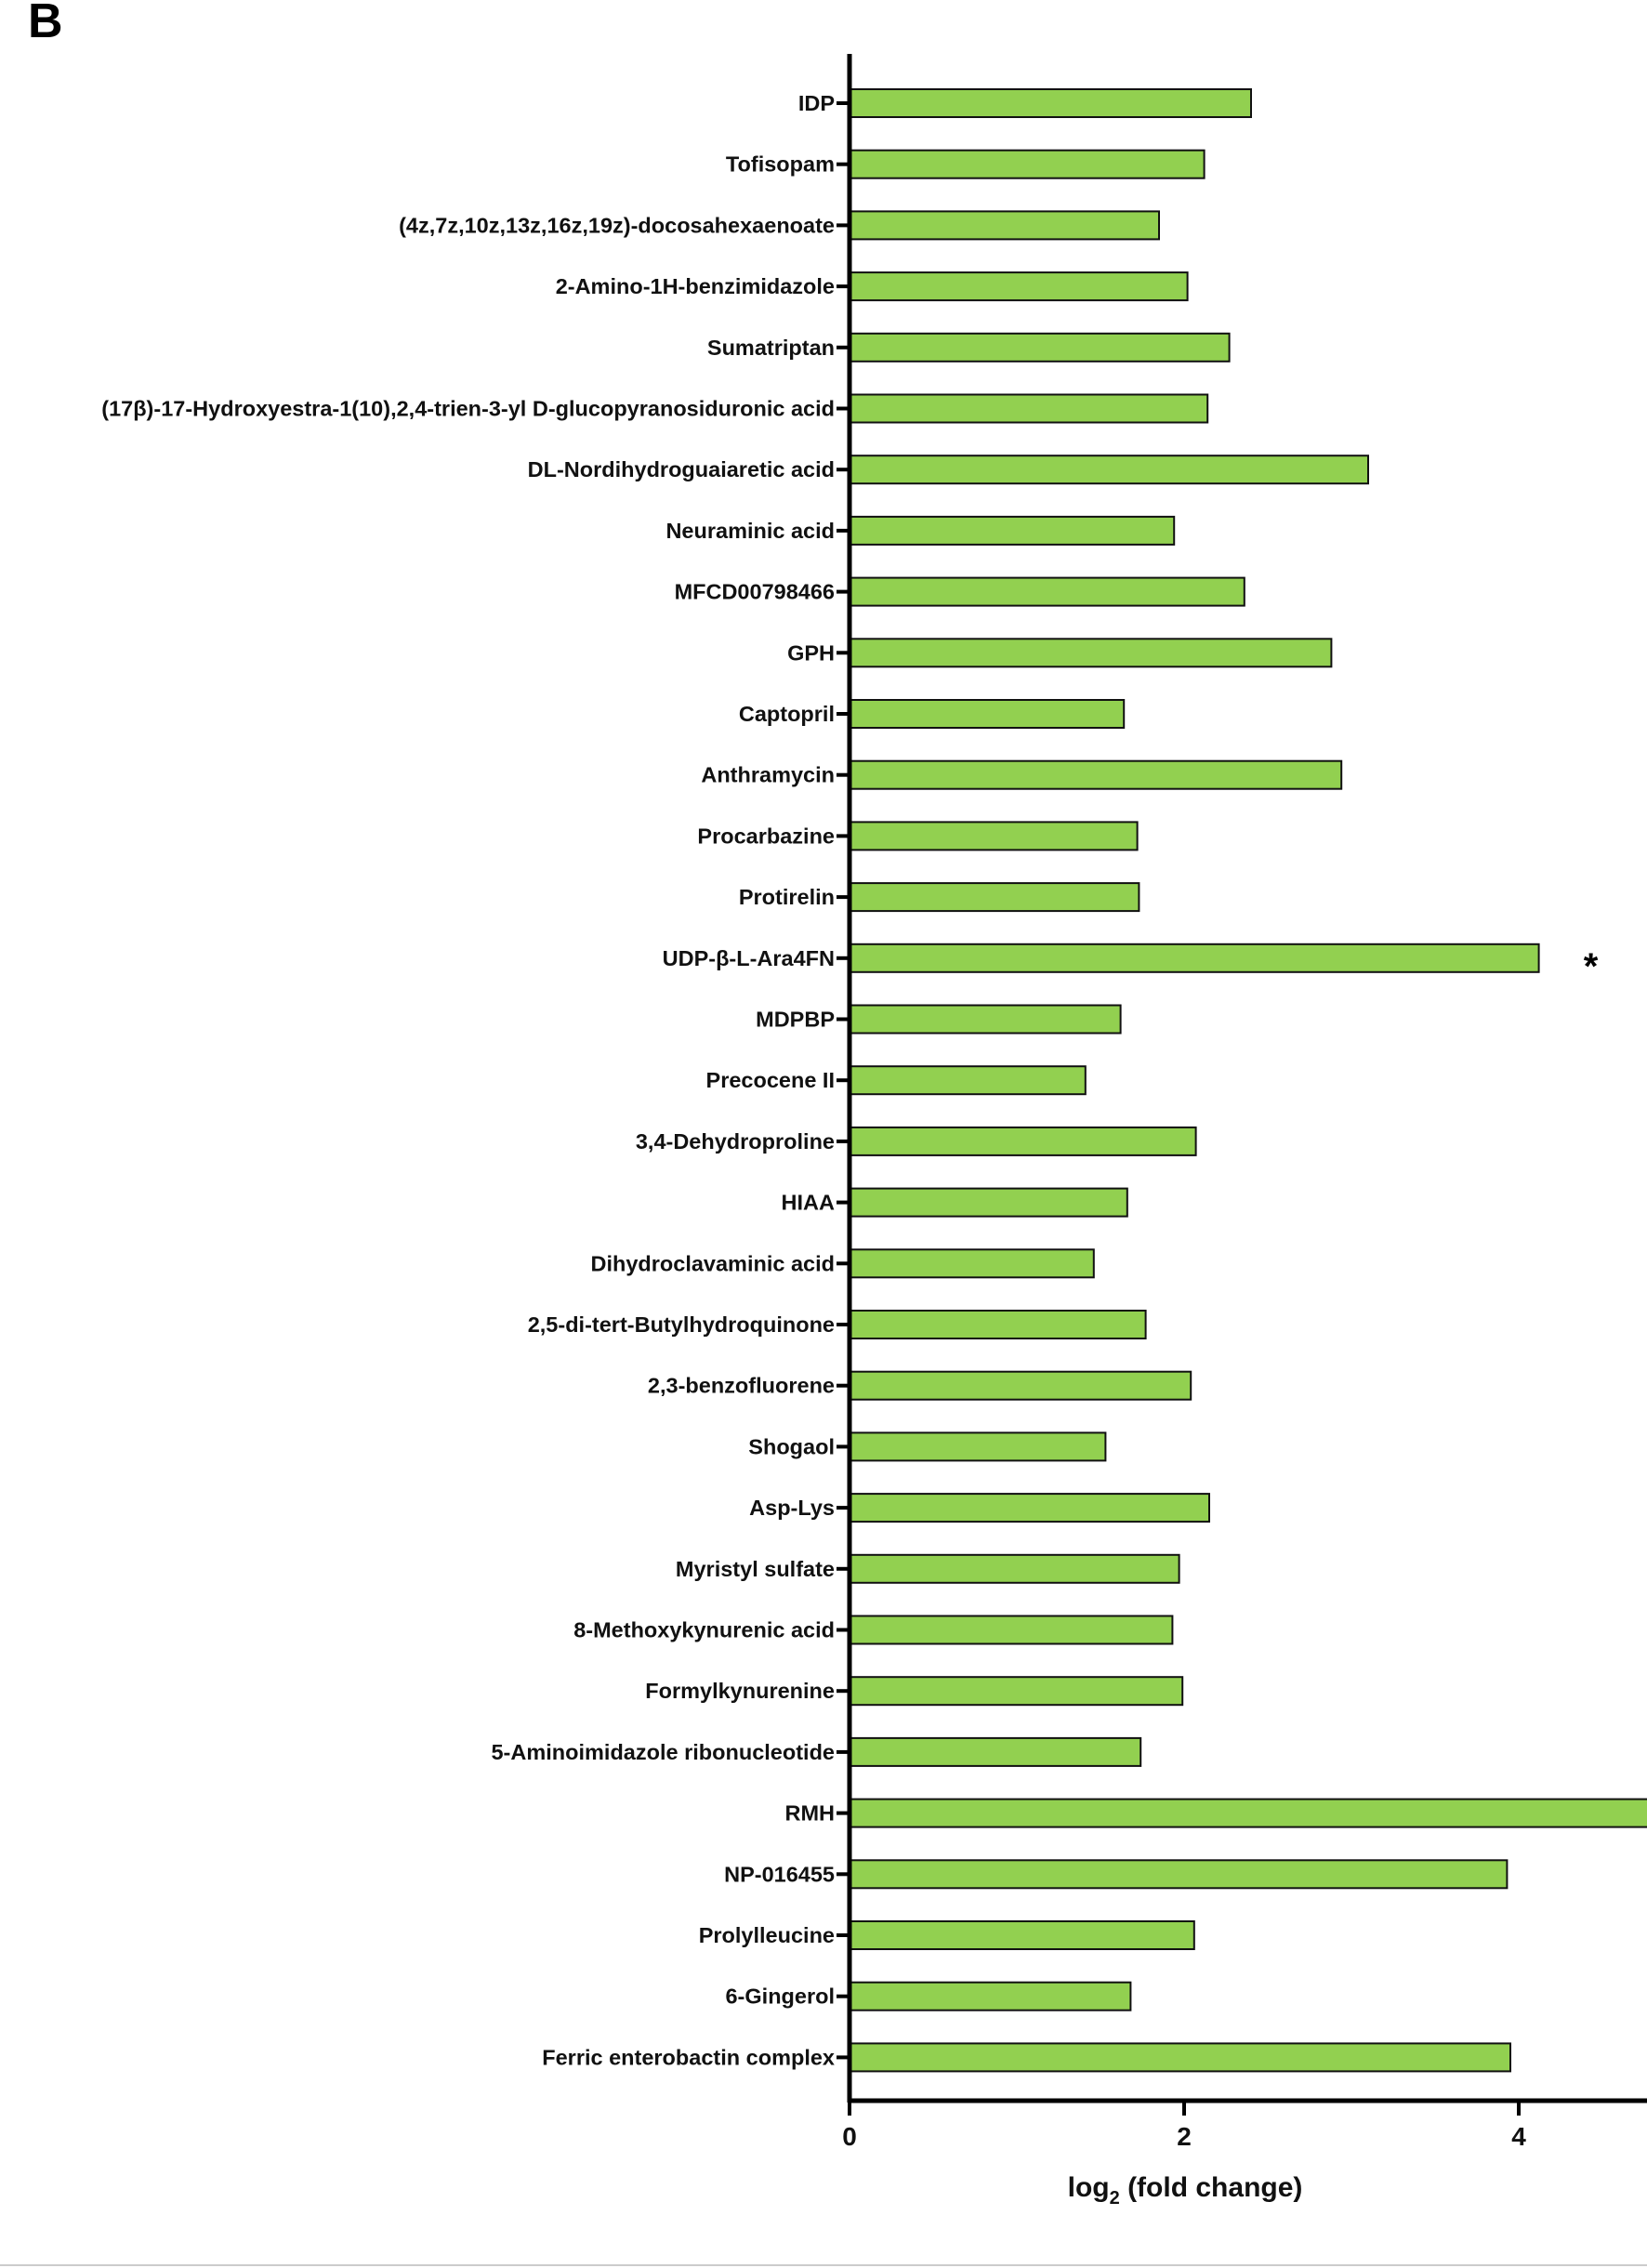 The width and height of the screenshot is (1647, 2268). What do you see at coordinates (779, 1874) in the screenshot?
I see `category-label: NP-016455` at bounding box center [779, 1874].